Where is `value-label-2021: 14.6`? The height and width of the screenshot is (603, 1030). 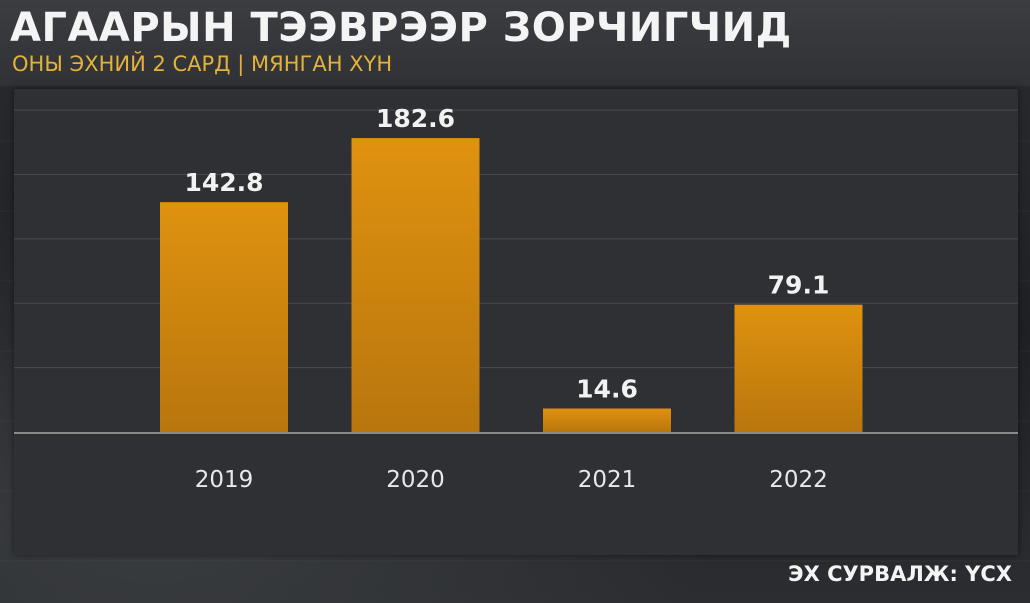 value-label-2021: 14.6 is located at coordinates (607, 389).